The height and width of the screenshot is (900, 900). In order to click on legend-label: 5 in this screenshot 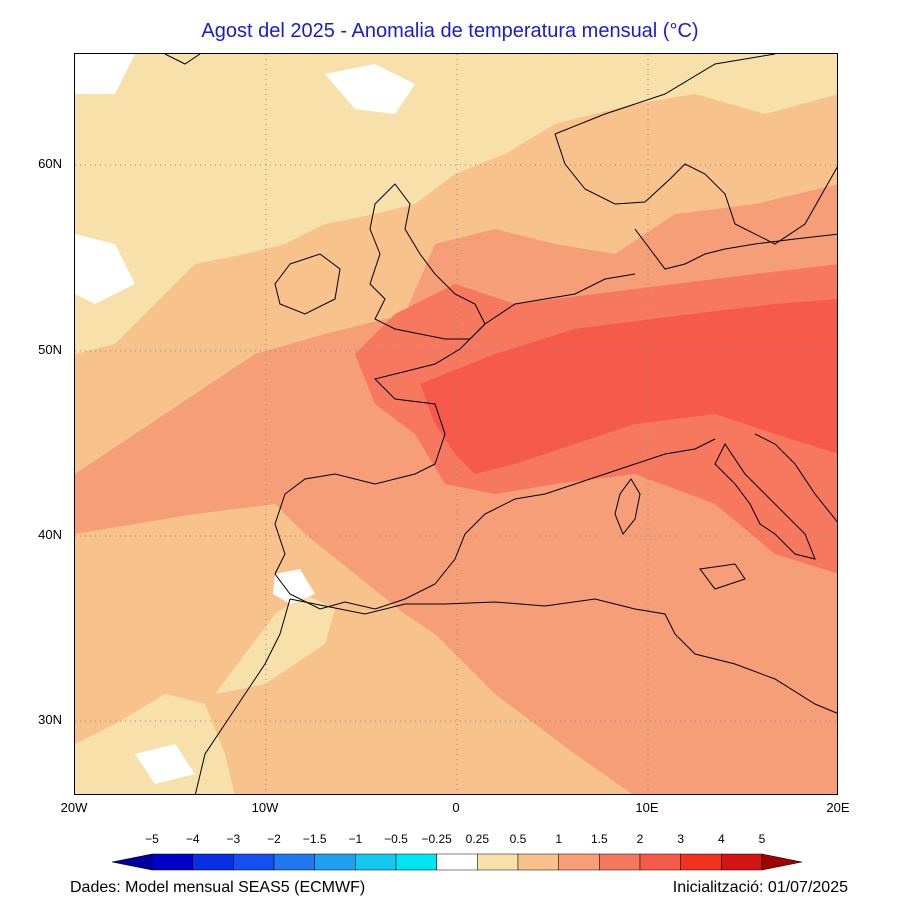, I will do `click(762, 839)`.